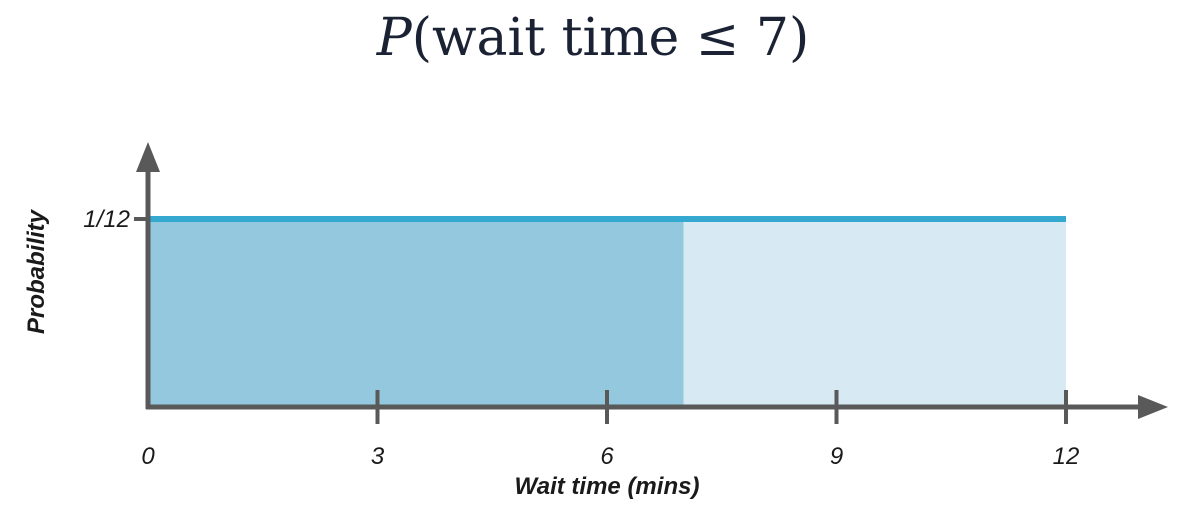 The width and height of the screenshot is (1186, 518). I want to click on y-ticks: 1/12, so click(115, 219).